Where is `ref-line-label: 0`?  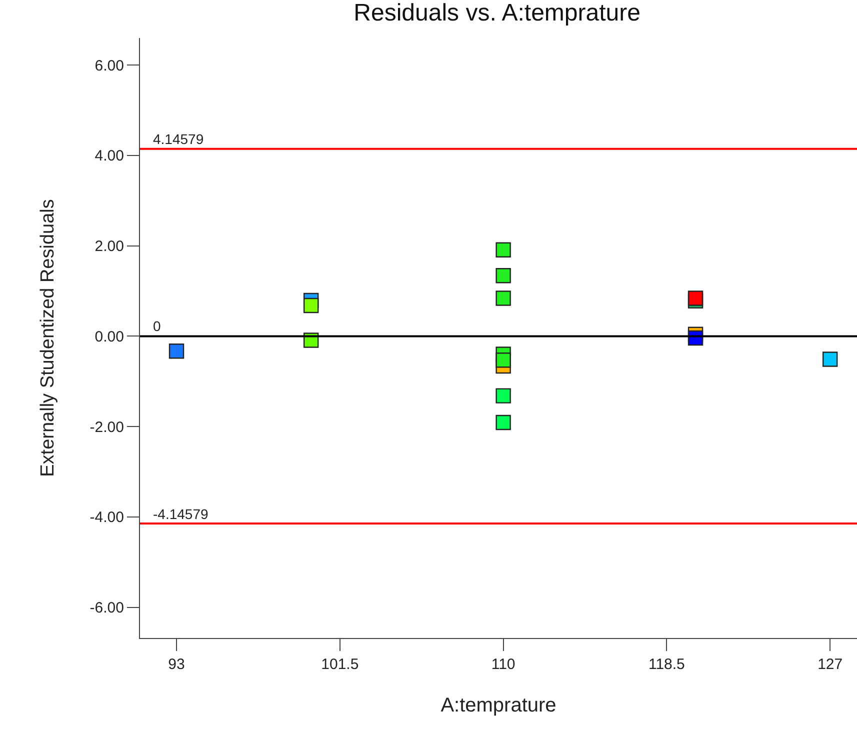 ref-line-label: 0 is located at coordinates (157, 326).